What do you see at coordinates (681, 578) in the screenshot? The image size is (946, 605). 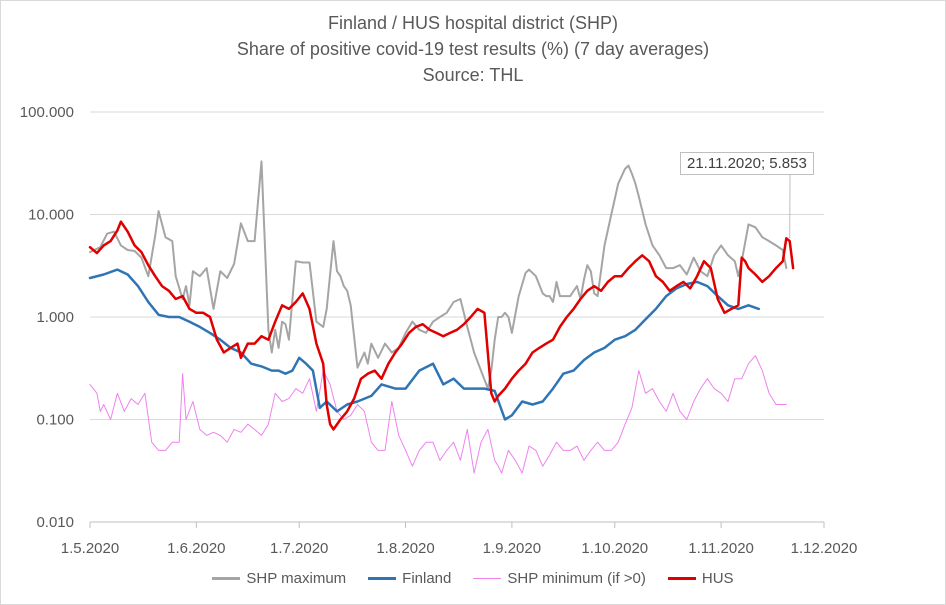 I see `legend-swatch-hus` at bounding box center [681, 578].